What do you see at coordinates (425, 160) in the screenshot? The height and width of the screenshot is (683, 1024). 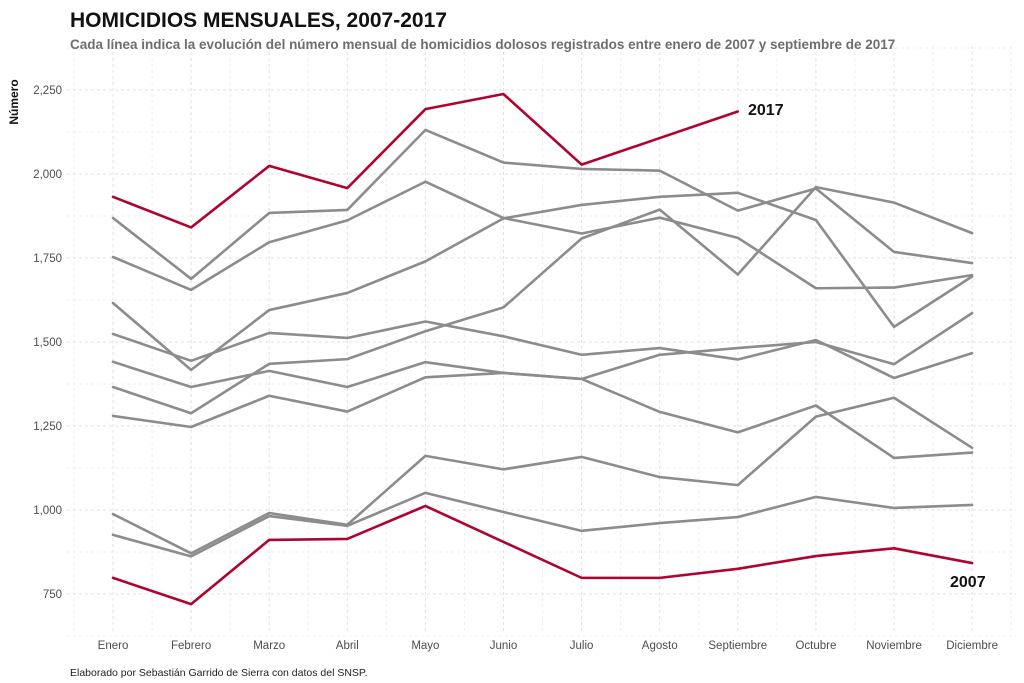 I see `series-line-2017` at bounding box center [425, 160].